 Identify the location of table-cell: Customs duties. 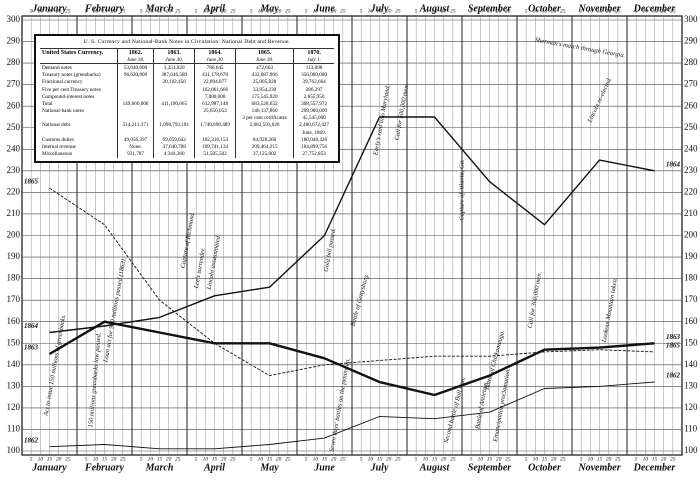
(58, 139).